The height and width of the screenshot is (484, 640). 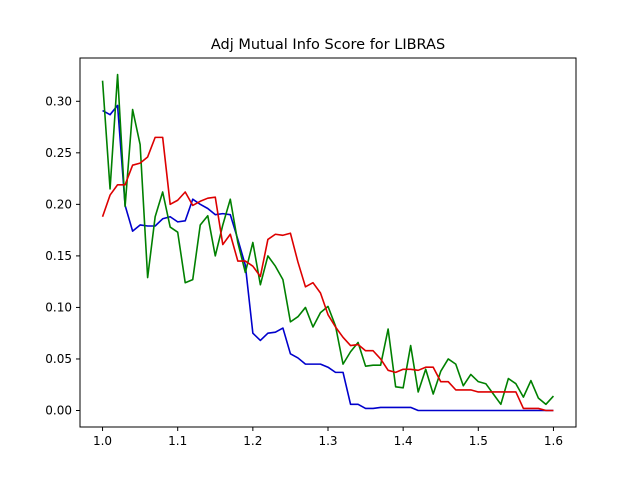 I want to click on y-tick-label: 0.10, so click(x=58, y=307).